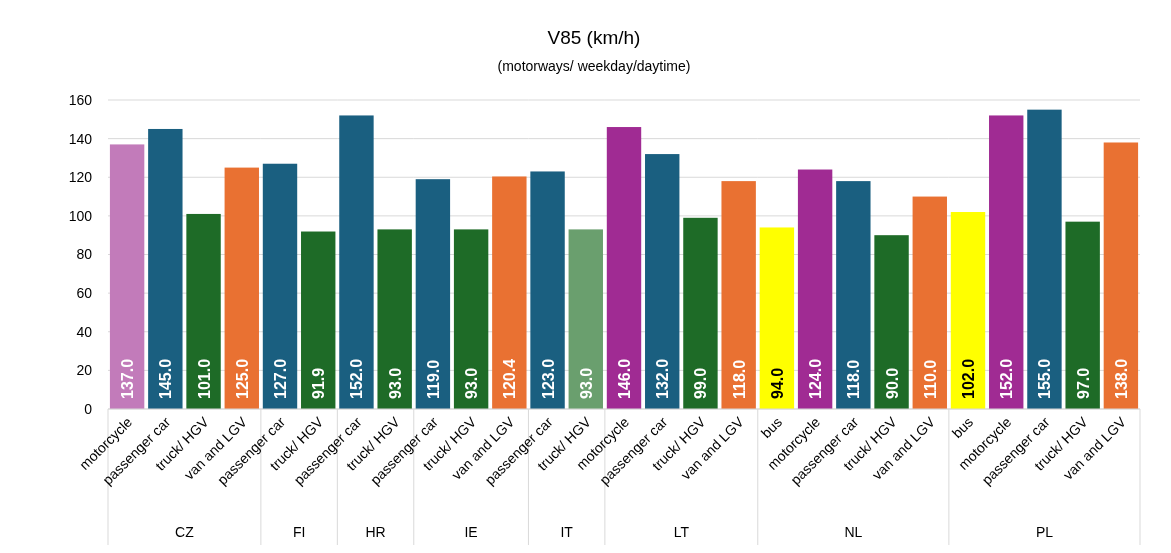 The width and height of the screenshot is (1171, 553). What do you see at coordinates (80, 99) in the screenshot?
I see `y-tick-label: 160` at bounding box center [80, 99].